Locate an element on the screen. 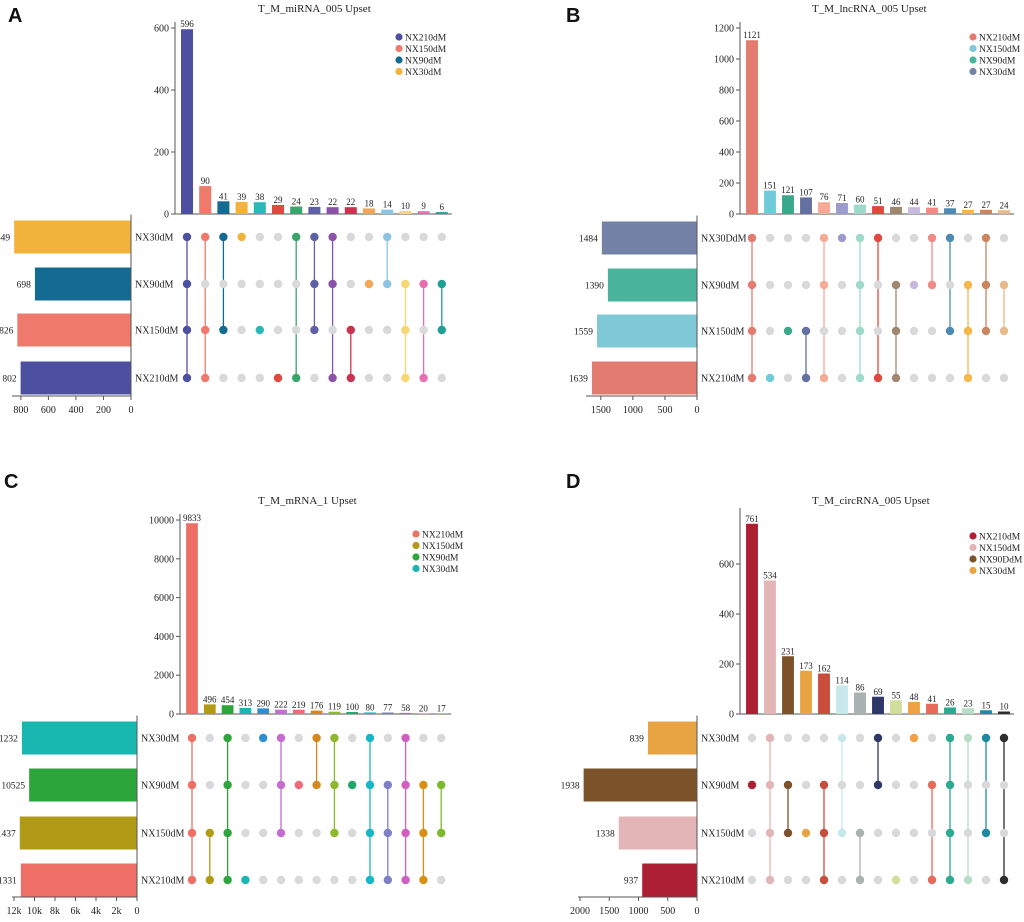 This screenshot has height=922, width=1024. intersection-value-label: 60 is located at coordinates (861, 200).